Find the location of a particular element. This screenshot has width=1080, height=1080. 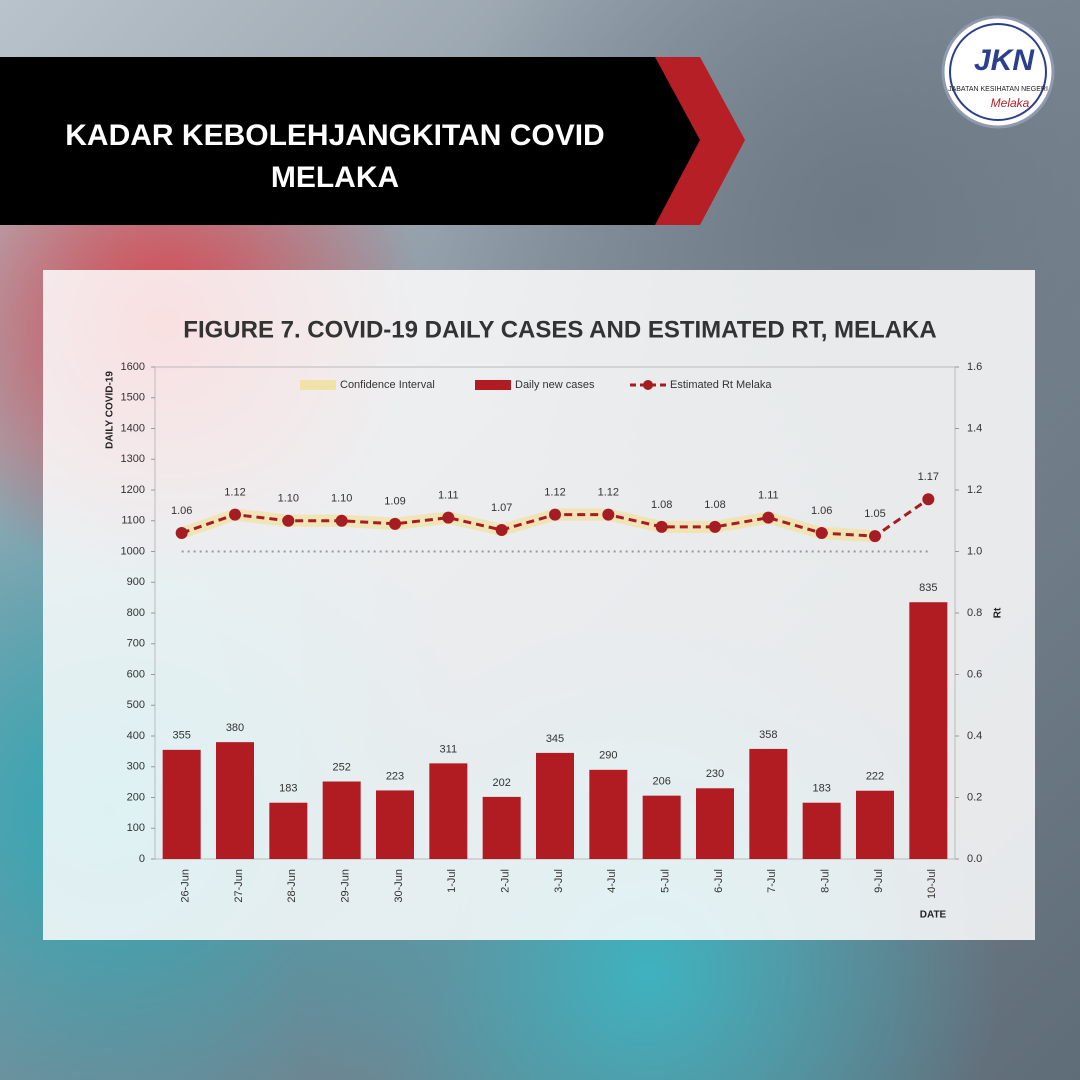

bar-value-label: 202 is located at coordinates (501, 783).